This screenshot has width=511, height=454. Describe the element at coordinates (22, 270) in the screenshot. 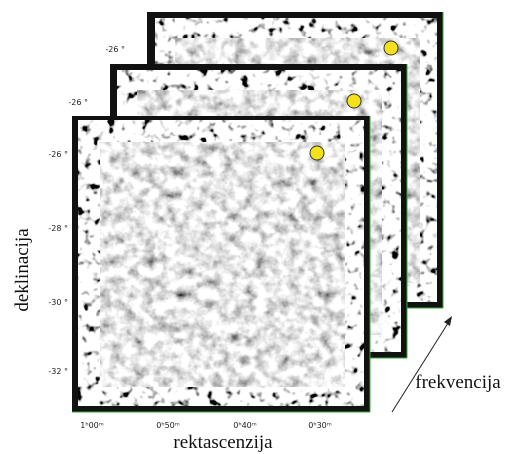

I see `y-axis-label: deklinacija` at that location.